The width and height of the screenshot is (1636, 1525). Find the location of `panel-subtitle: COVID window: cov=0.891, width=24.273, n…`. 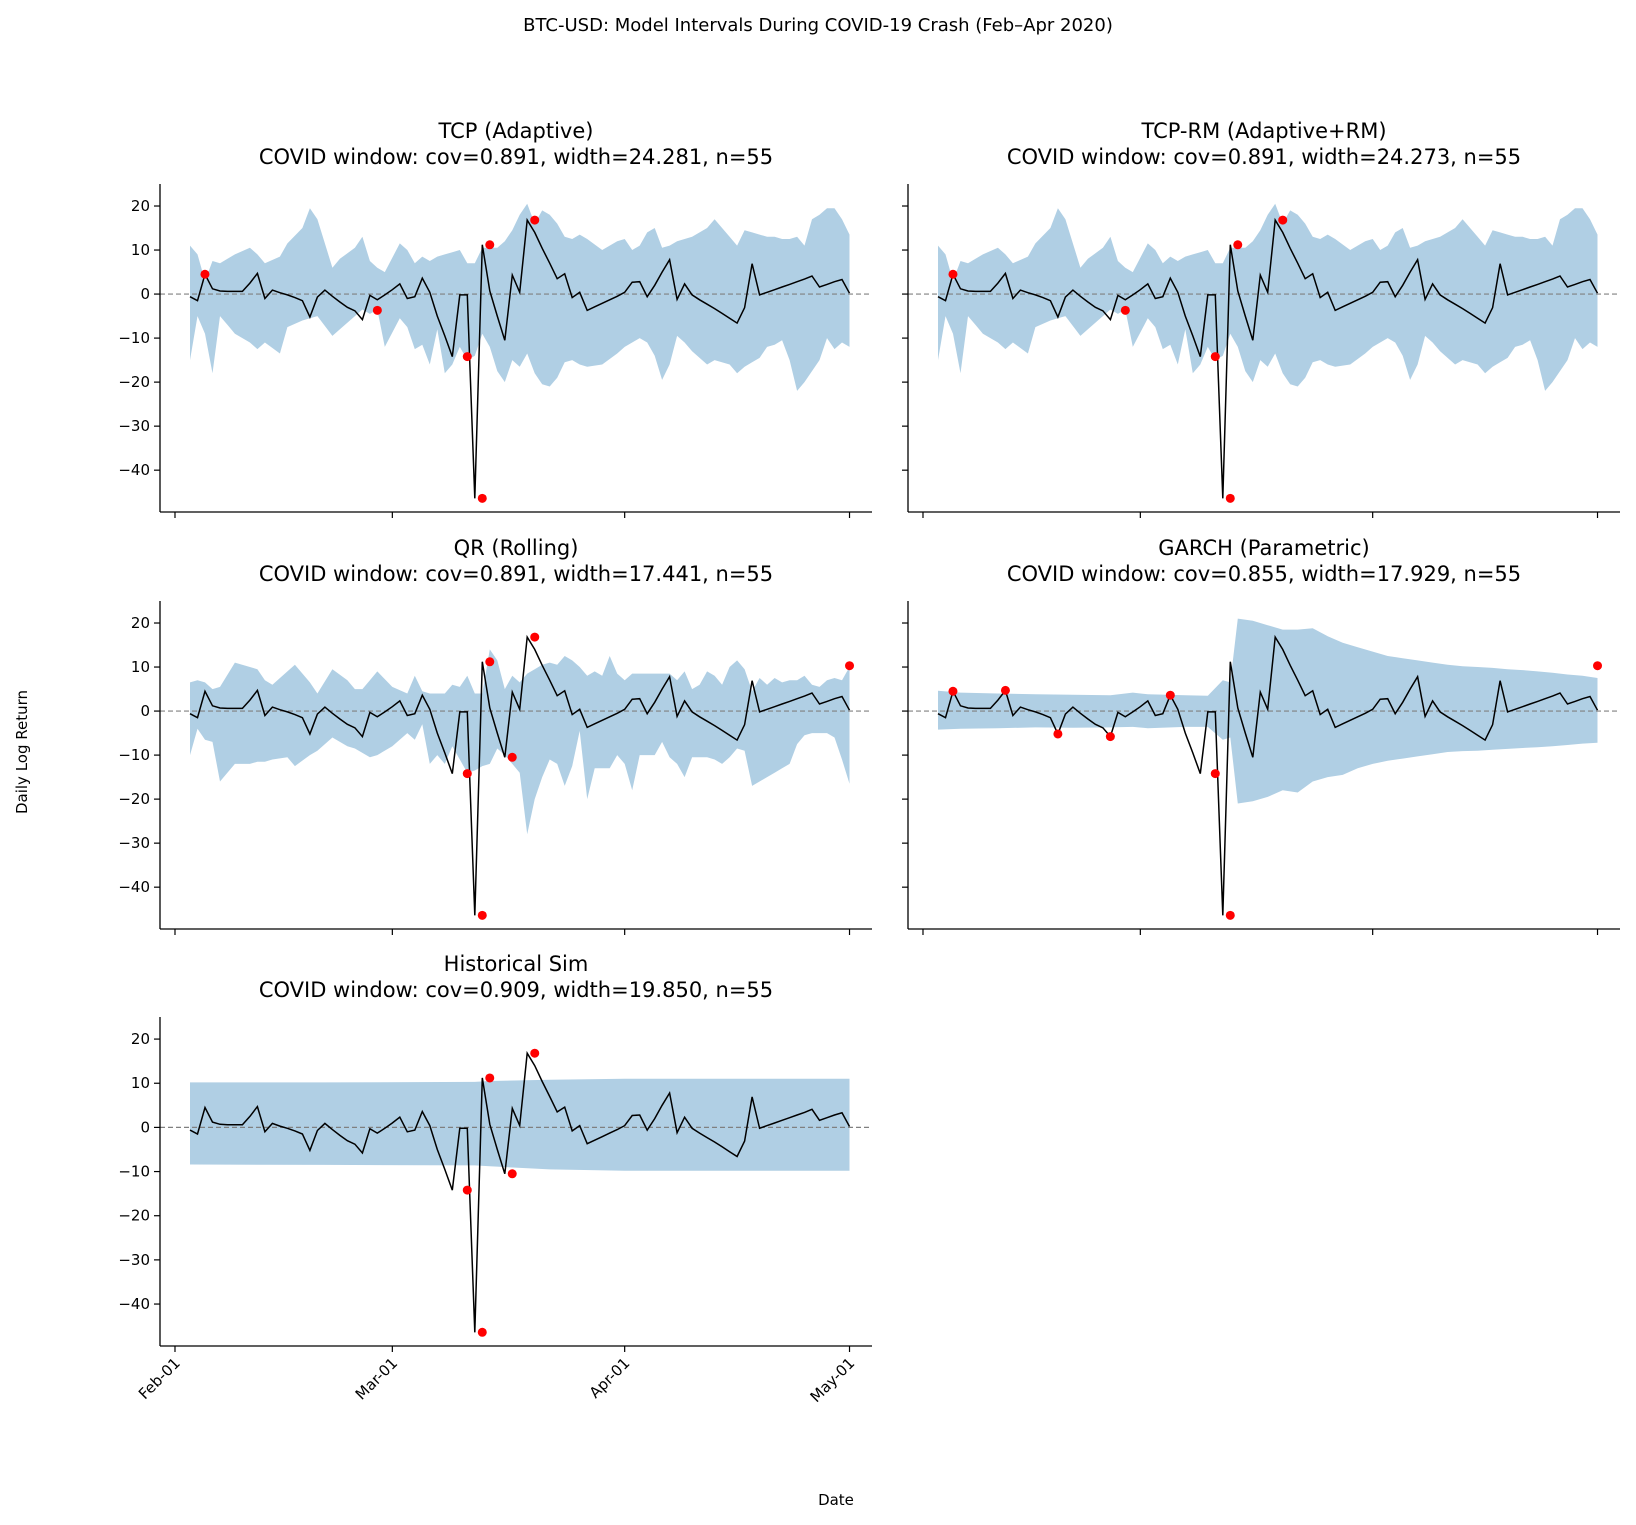

panel-subtitle: COVID window: cov=0.891, width=24.273, n… is located at coordinates (1264, 157).